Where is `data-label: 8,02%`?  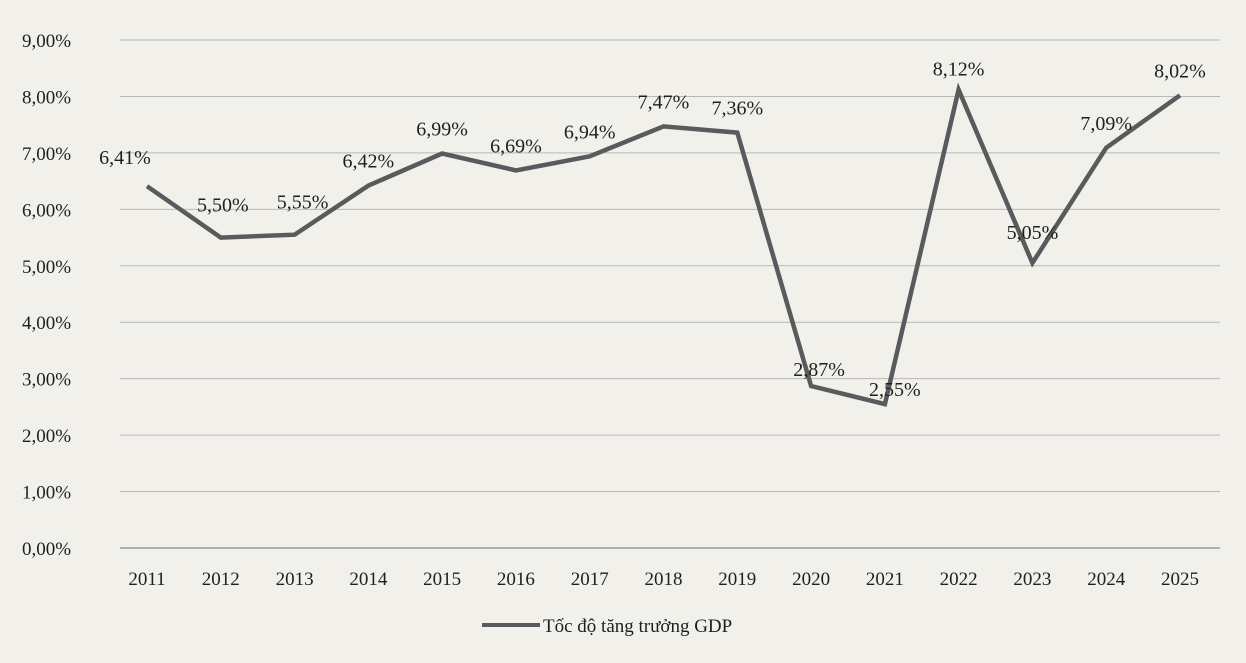
data-label: 8,02% is located at coordinates (1180, 71).